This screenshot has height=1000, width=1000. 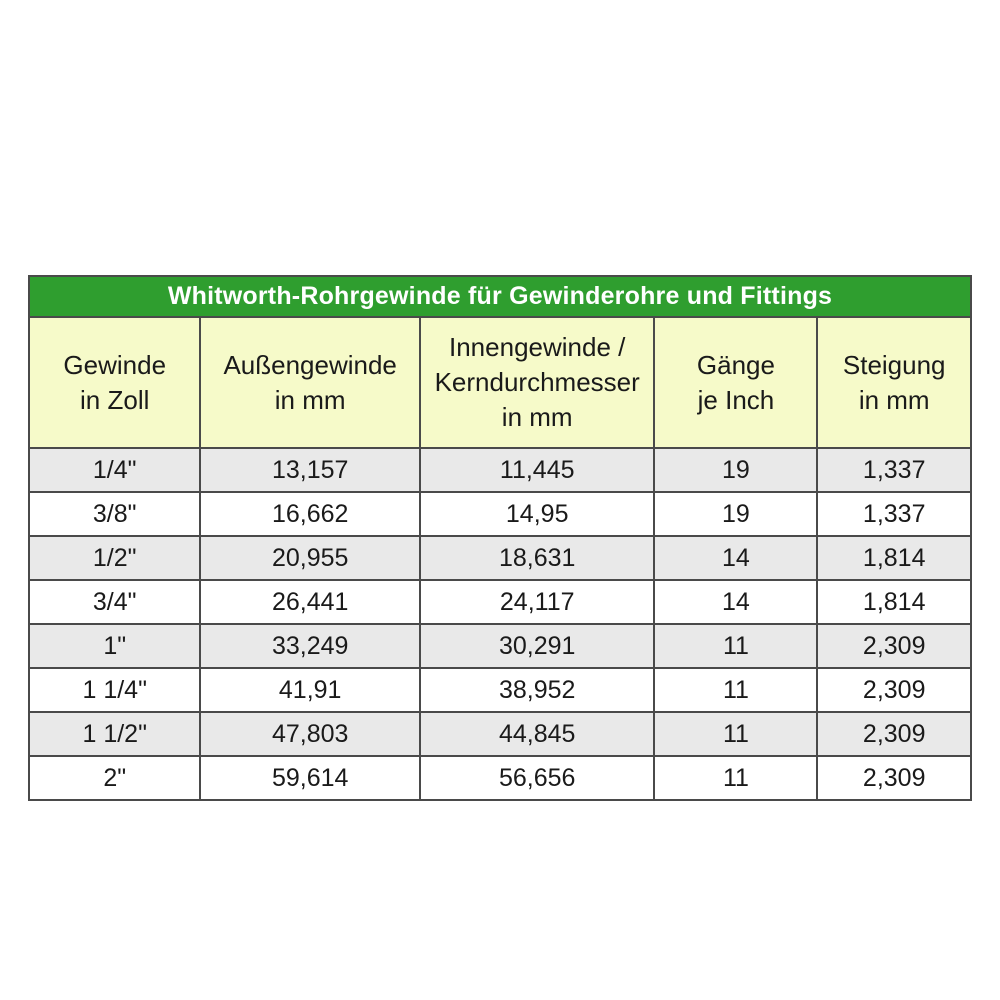 What do you see at coordinates (537, 690) in the screenshot?
I see `table-cell: 38,952` at bounding box center [537, 690].